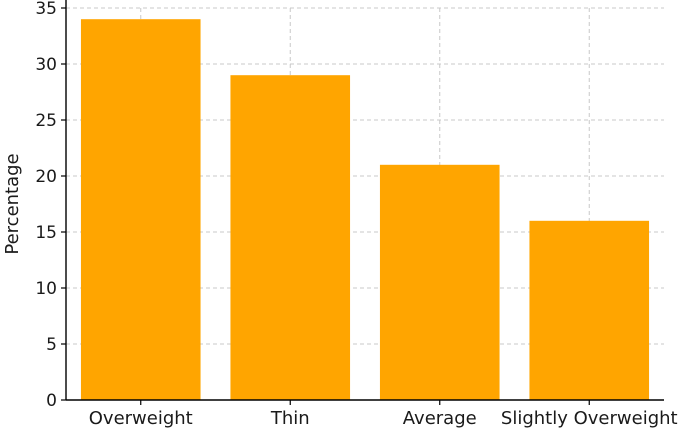  What do you see at coordinates (46, 65) in the screenshot?
I see `y-tick-label: 30` at bounding box center [46, 65].